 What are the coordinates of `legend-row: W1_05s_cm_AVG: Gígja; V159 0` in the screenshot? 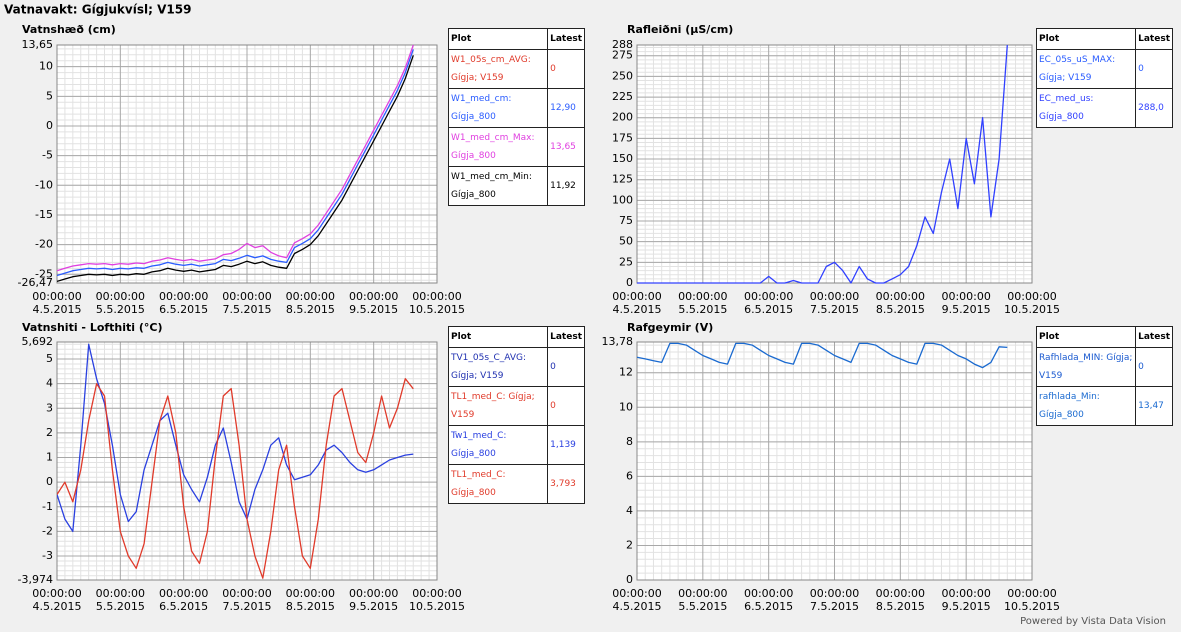 It's located at (516, 69).